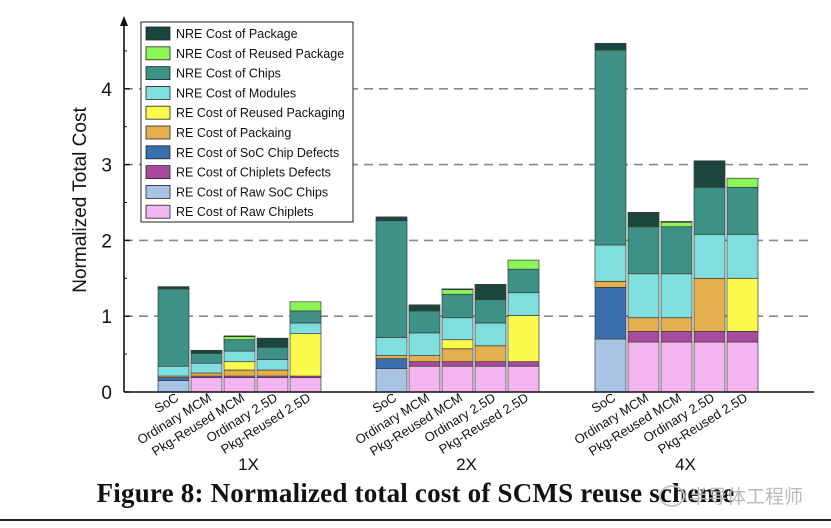 The height and width of the screenshot is (528, 831). Describe the element at coordinates (245, 212) in the screenshot. I see `legend-entry: RE Cost of Raw Chiplets` at that location.